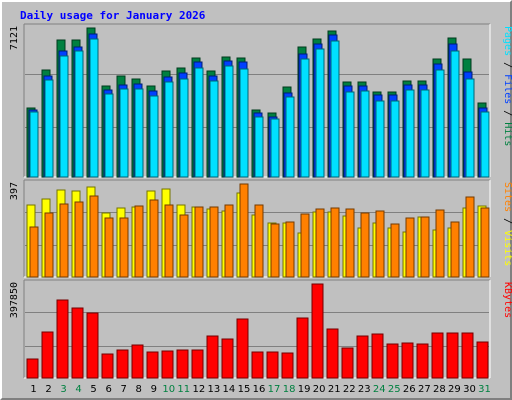 The image size is (512, 400). Describe the element at coordinates (507, 89) in the screenshot. I see `legend-part: Files` at that location.